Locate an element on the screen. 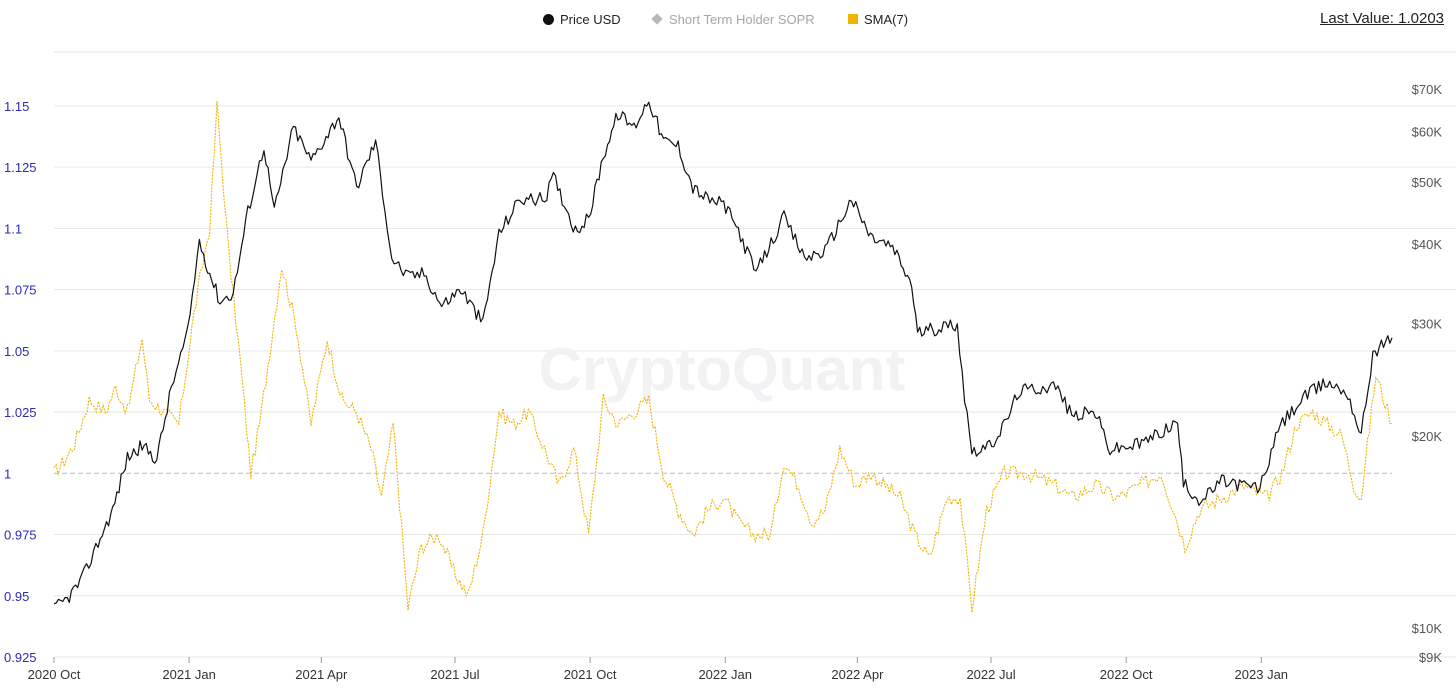 The image size is (1456, 688). legend-item-sma: SMA(7) is located at coordinates (878, 19).